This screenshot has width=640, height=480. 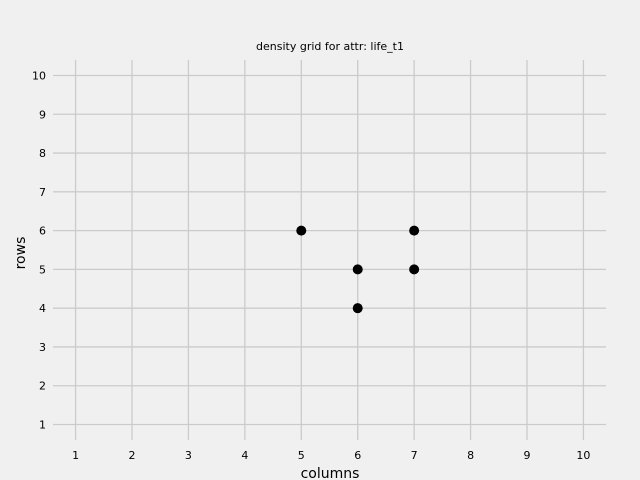 What do you see at coordinates (39, 76) in the screenshot?
I see `y-tick-label: 10` at bounding box center [39, 76].